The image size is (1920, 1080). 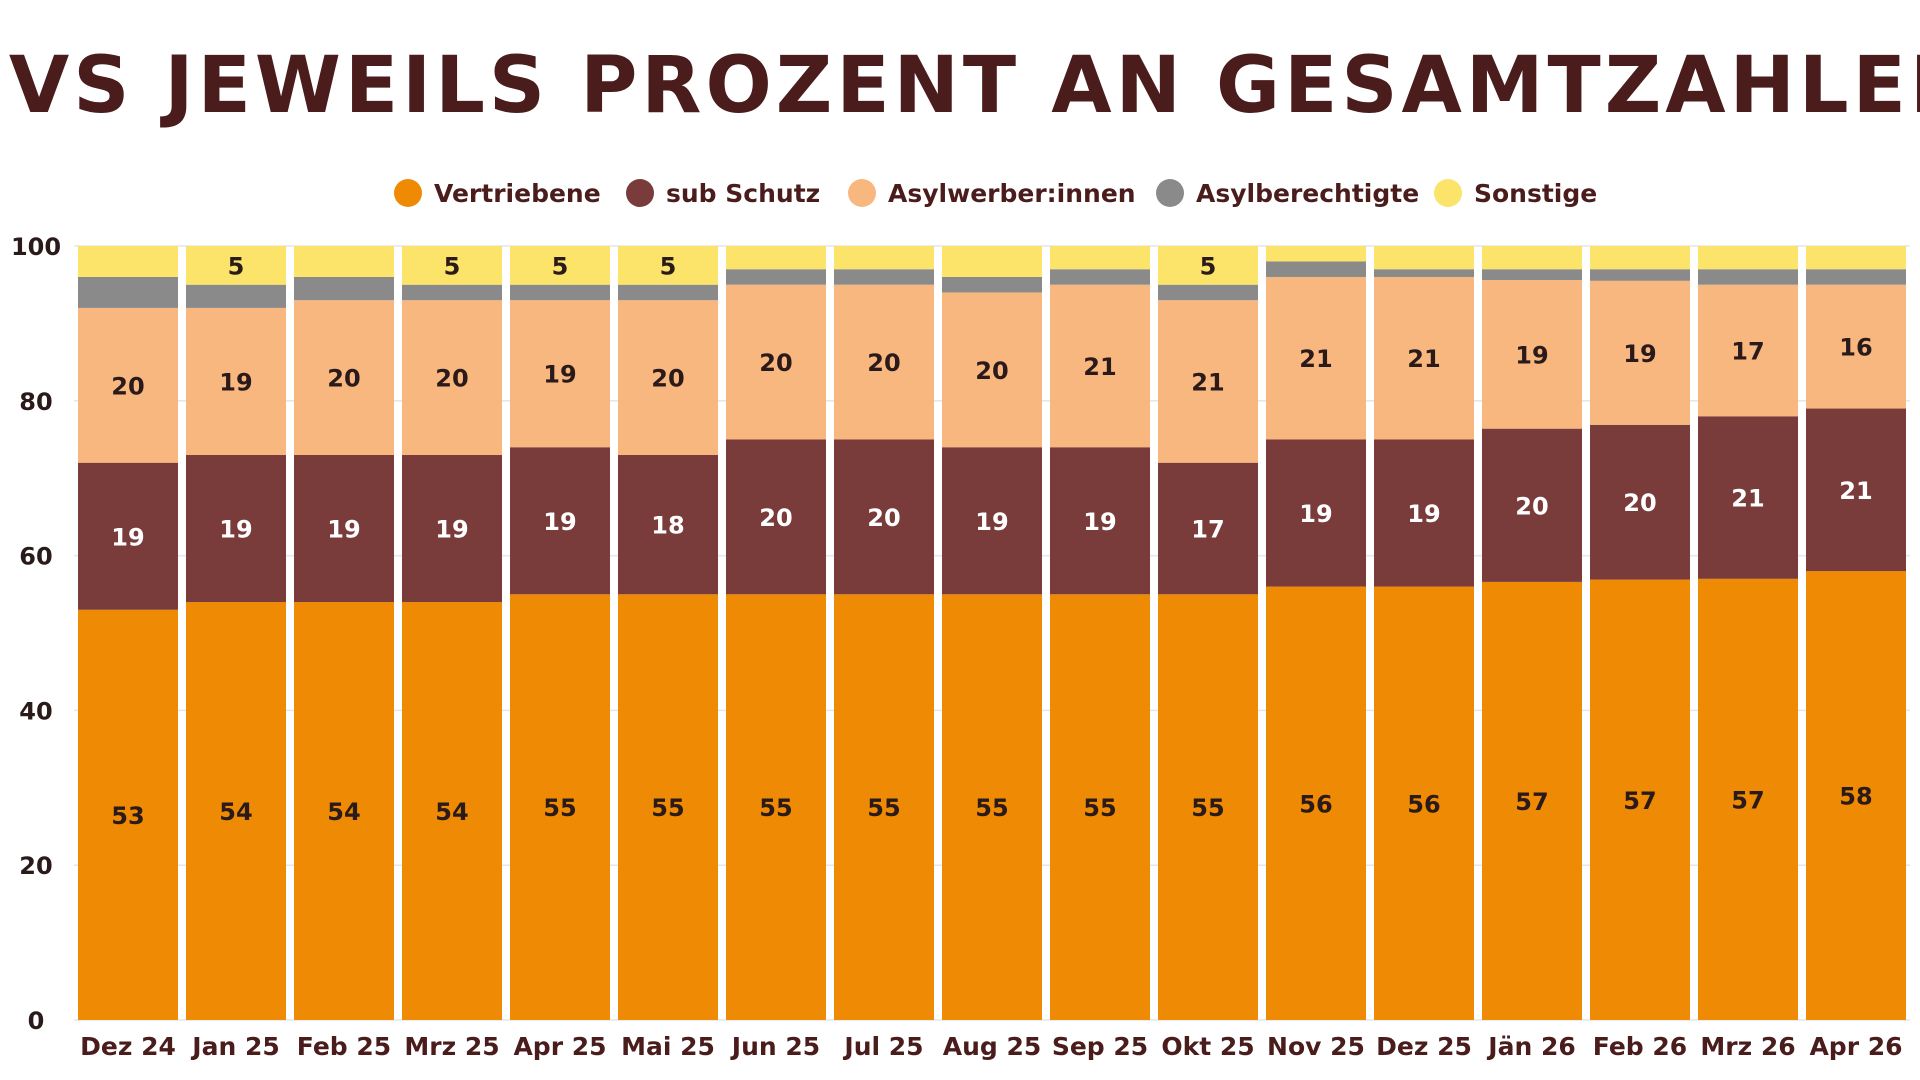 I want to click on legend-item: Vertriebene, so click(x=497, y=193).